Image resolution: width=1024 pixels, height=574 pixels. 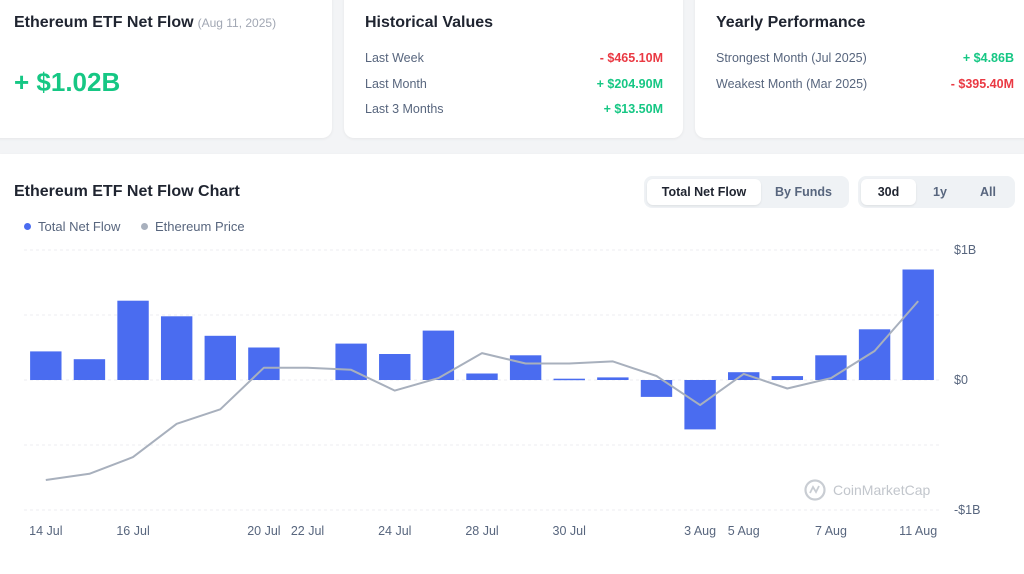 What do you see at coordinates (394, 531) in the screenshot?
I see `x-tick-label-4: 24 Jul` at bounding box center [394, 531].